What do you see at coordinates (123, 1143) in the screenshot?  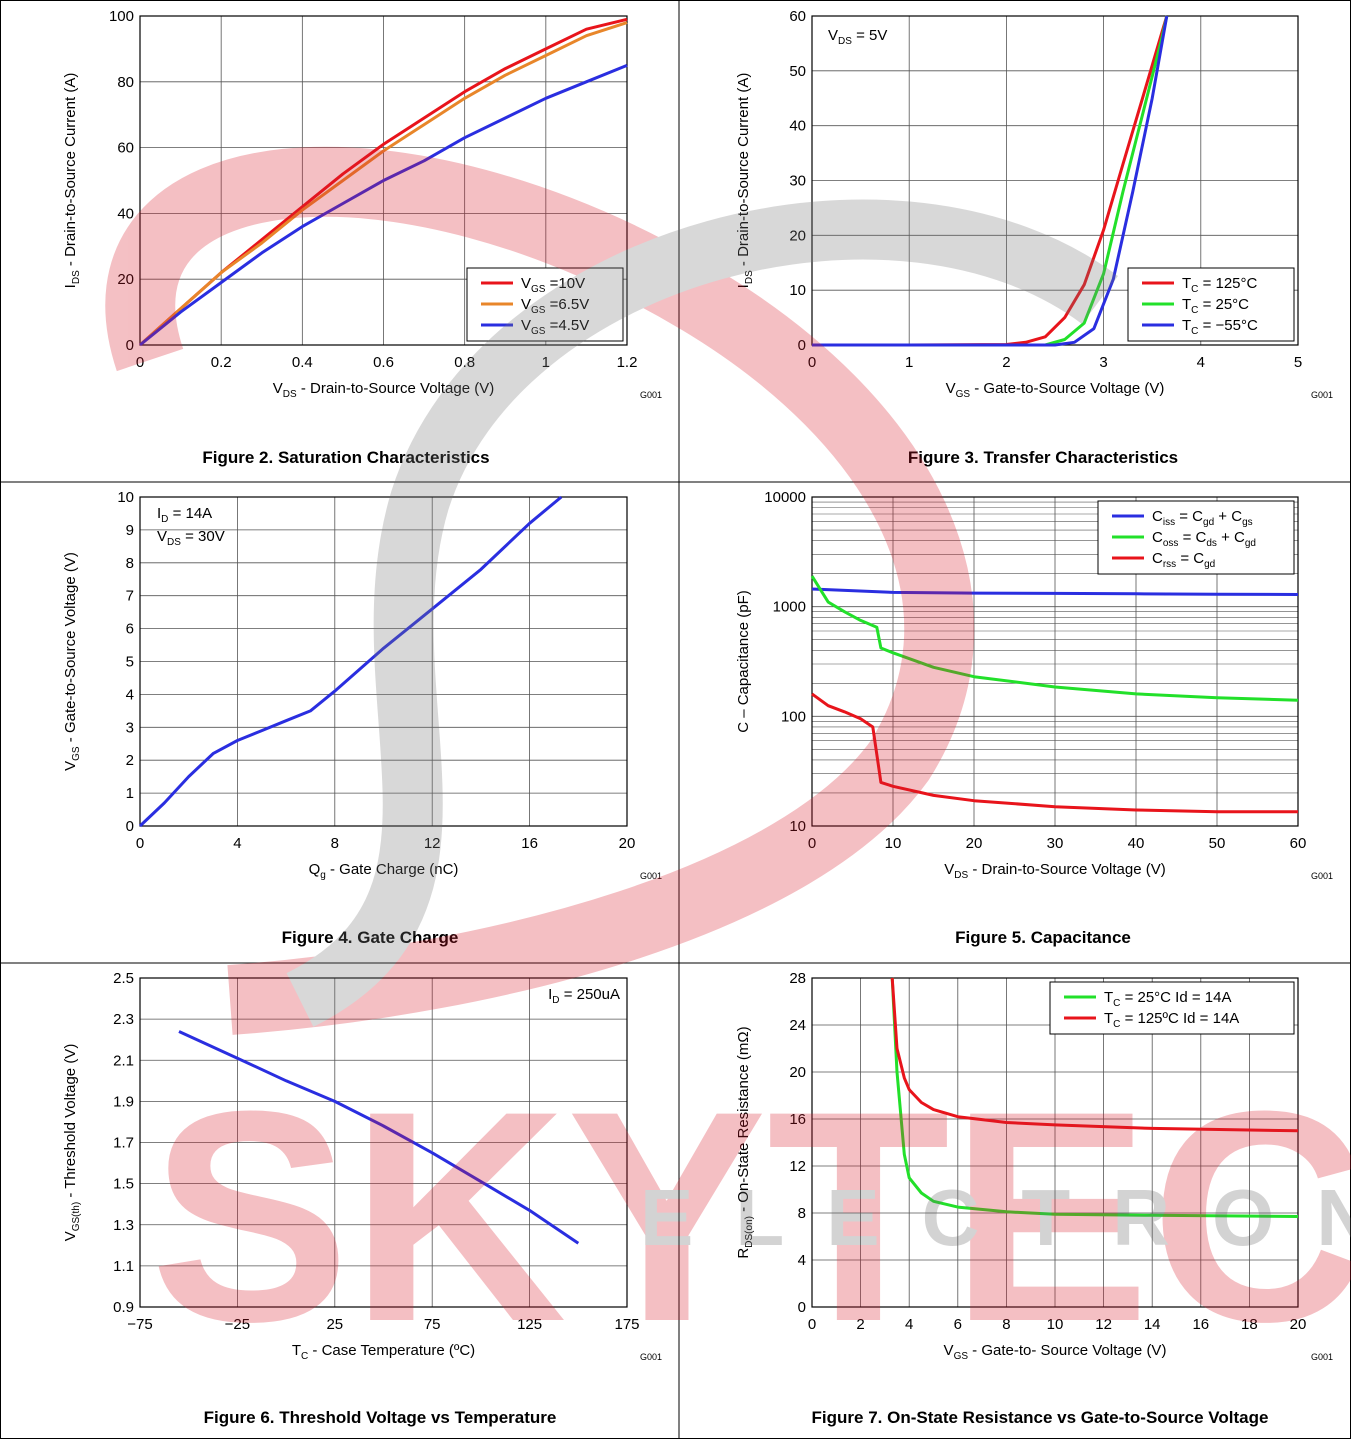 I see `y-tick-label: 1.7` at bounding box center [123, 1143].